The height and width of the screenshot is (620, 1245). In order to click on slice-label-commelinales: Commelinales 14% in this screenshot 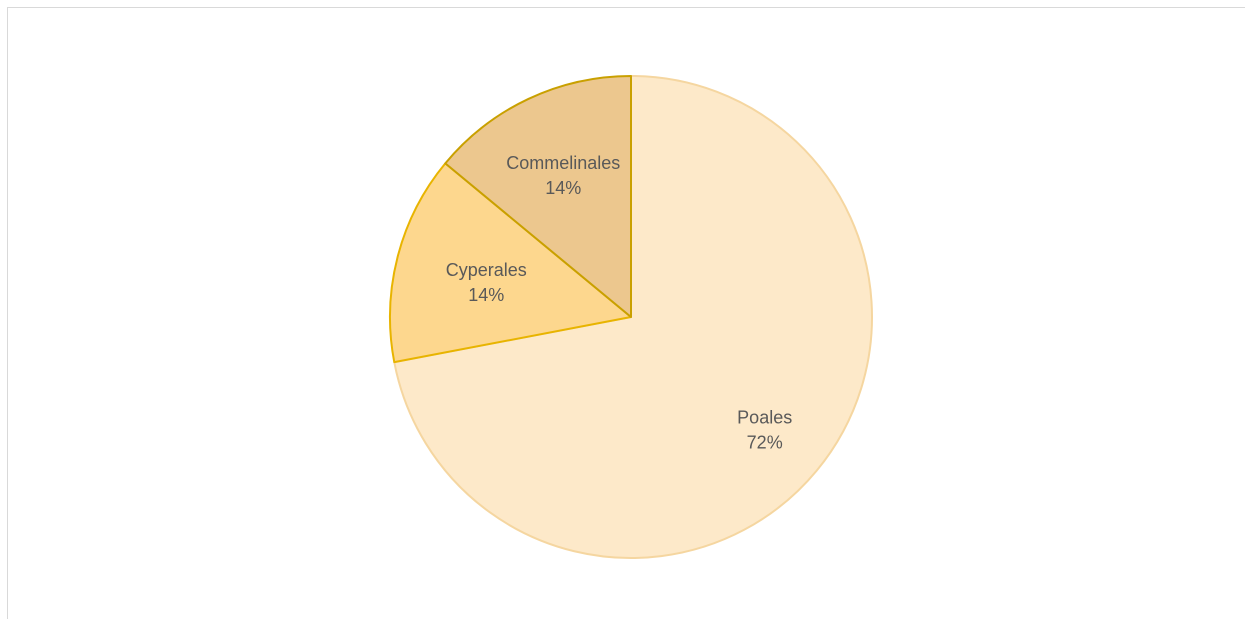, I will do `click(563, 175)`.